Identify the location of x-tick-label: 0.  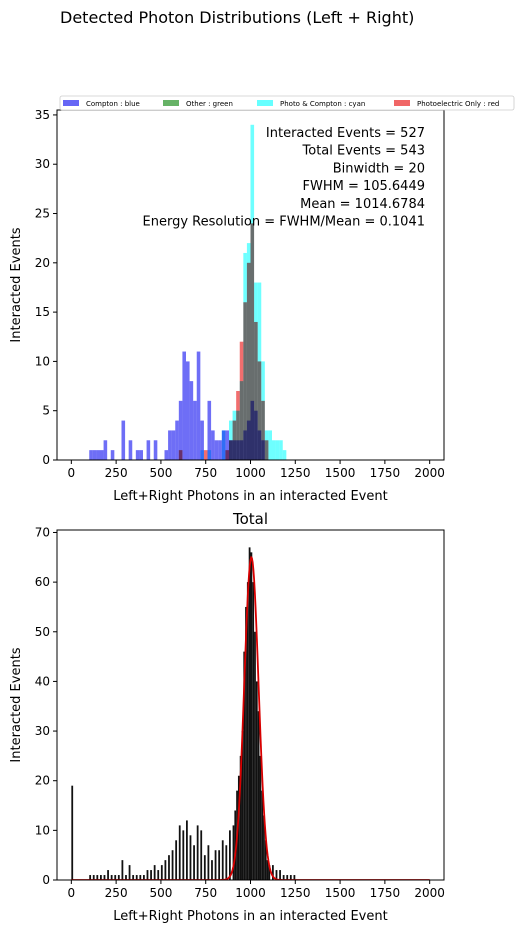
(72, 473).